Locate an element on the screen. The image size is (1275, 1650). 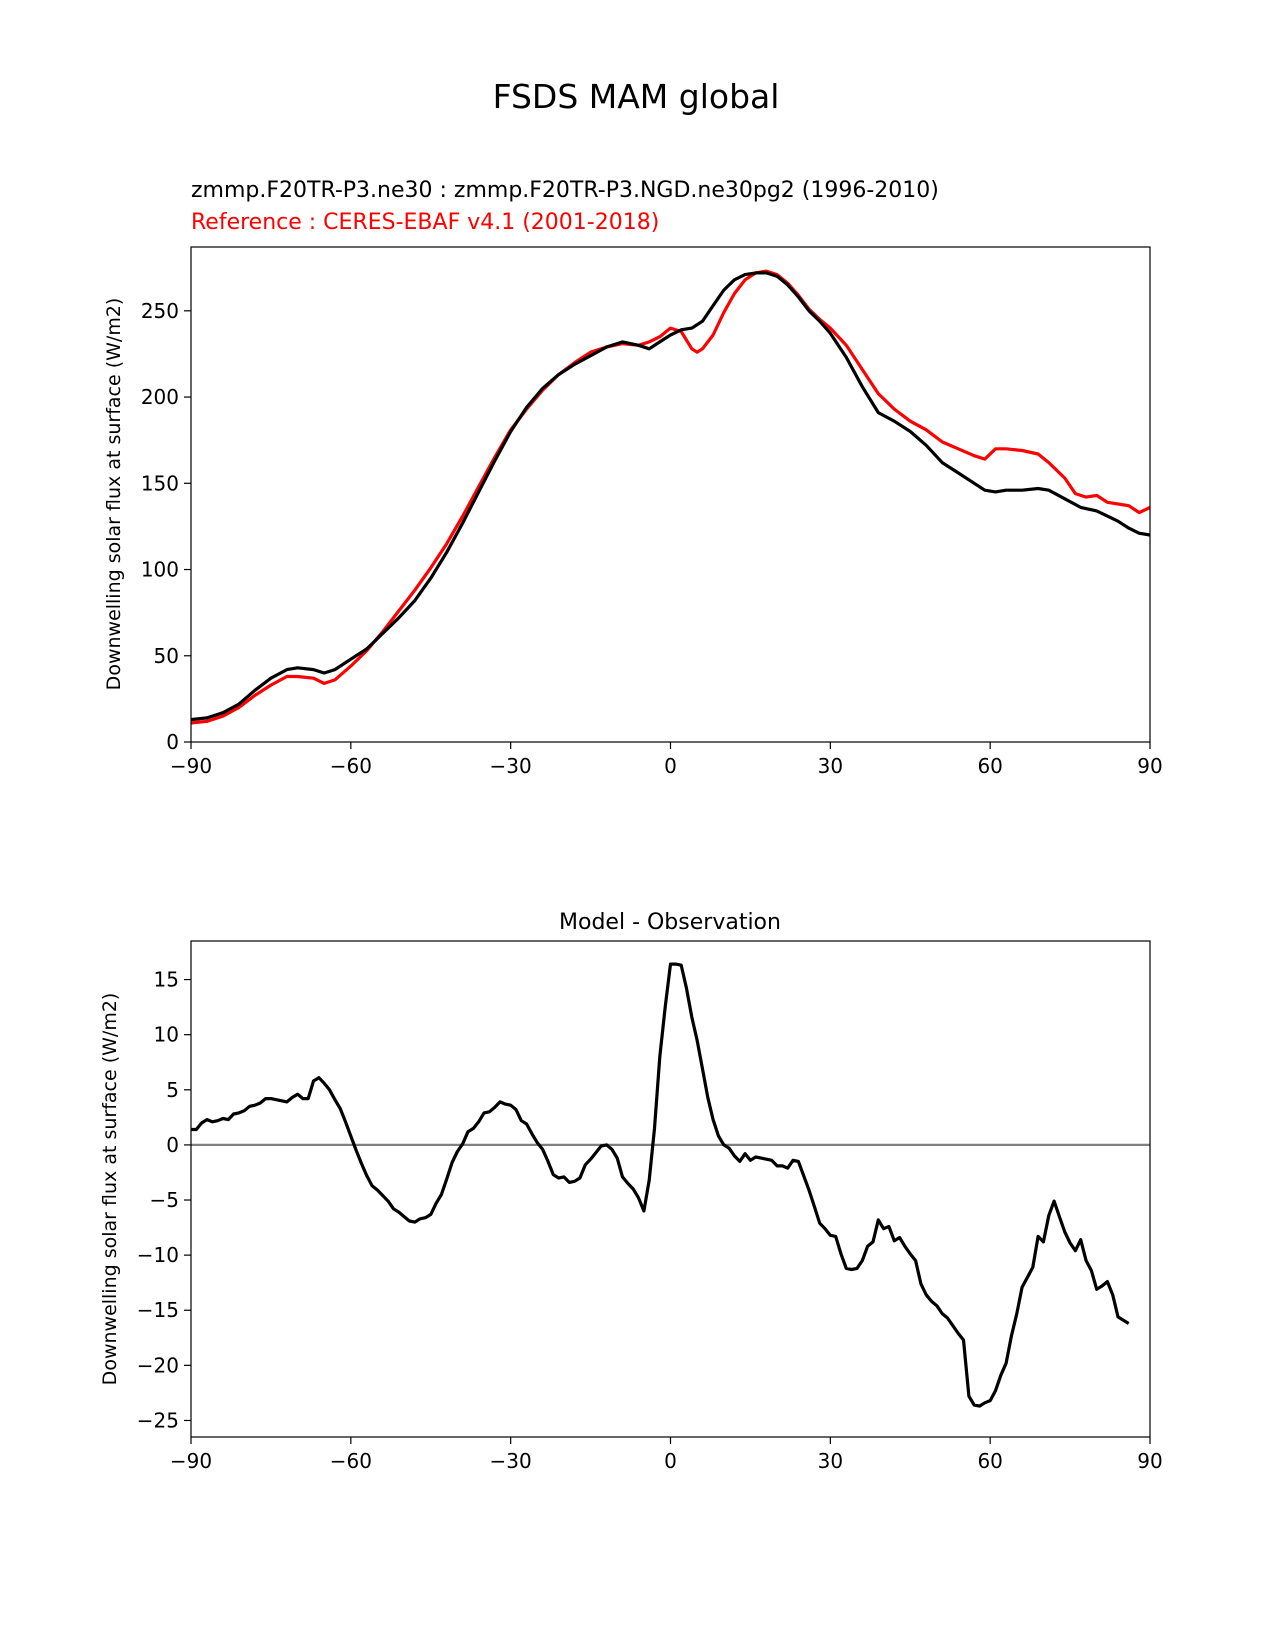
y-tick-label: −10 is located at coordinates (158, 1255).